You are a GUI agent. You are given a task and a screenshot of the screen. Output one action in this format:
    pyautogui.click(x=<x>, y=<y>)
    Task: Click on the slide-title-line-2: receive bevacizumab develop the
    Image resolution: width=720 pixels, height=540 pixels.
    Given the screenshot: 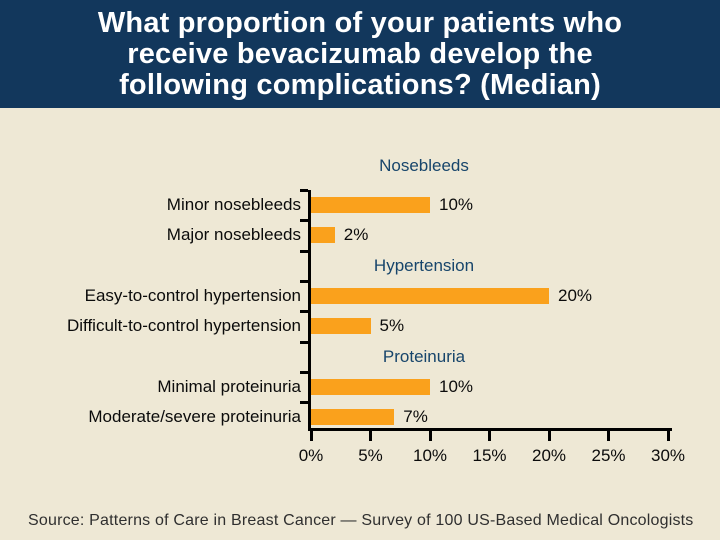 What is the action you would take?
    pyautogui.click(x=360, y=53)
    